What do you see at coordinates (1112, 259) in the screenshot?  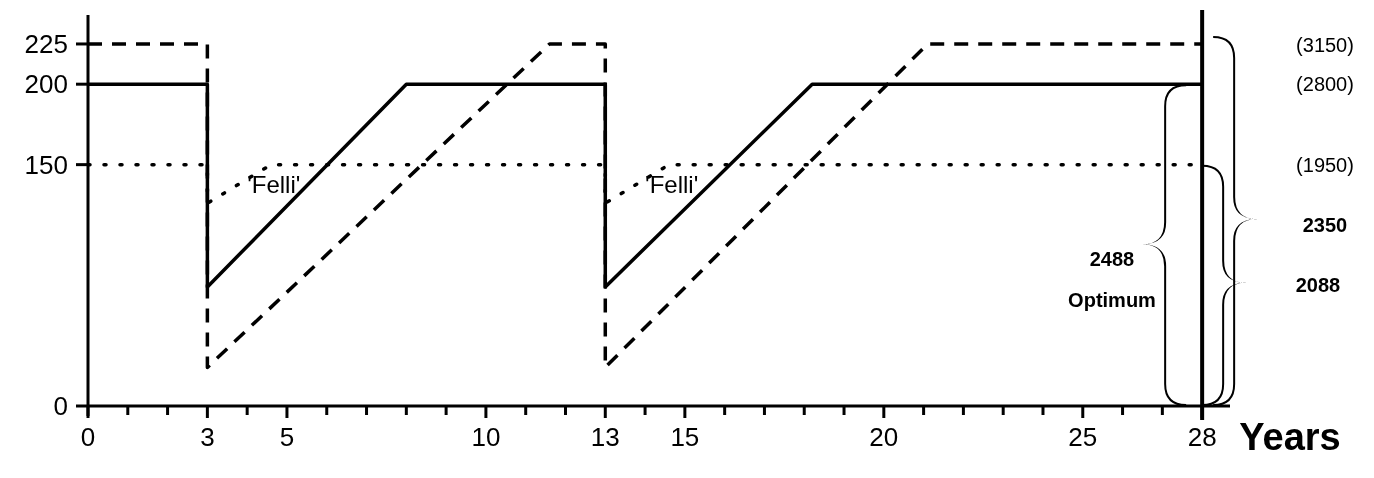 I see `annotation: 2488` at bounding box center [1112, 259].